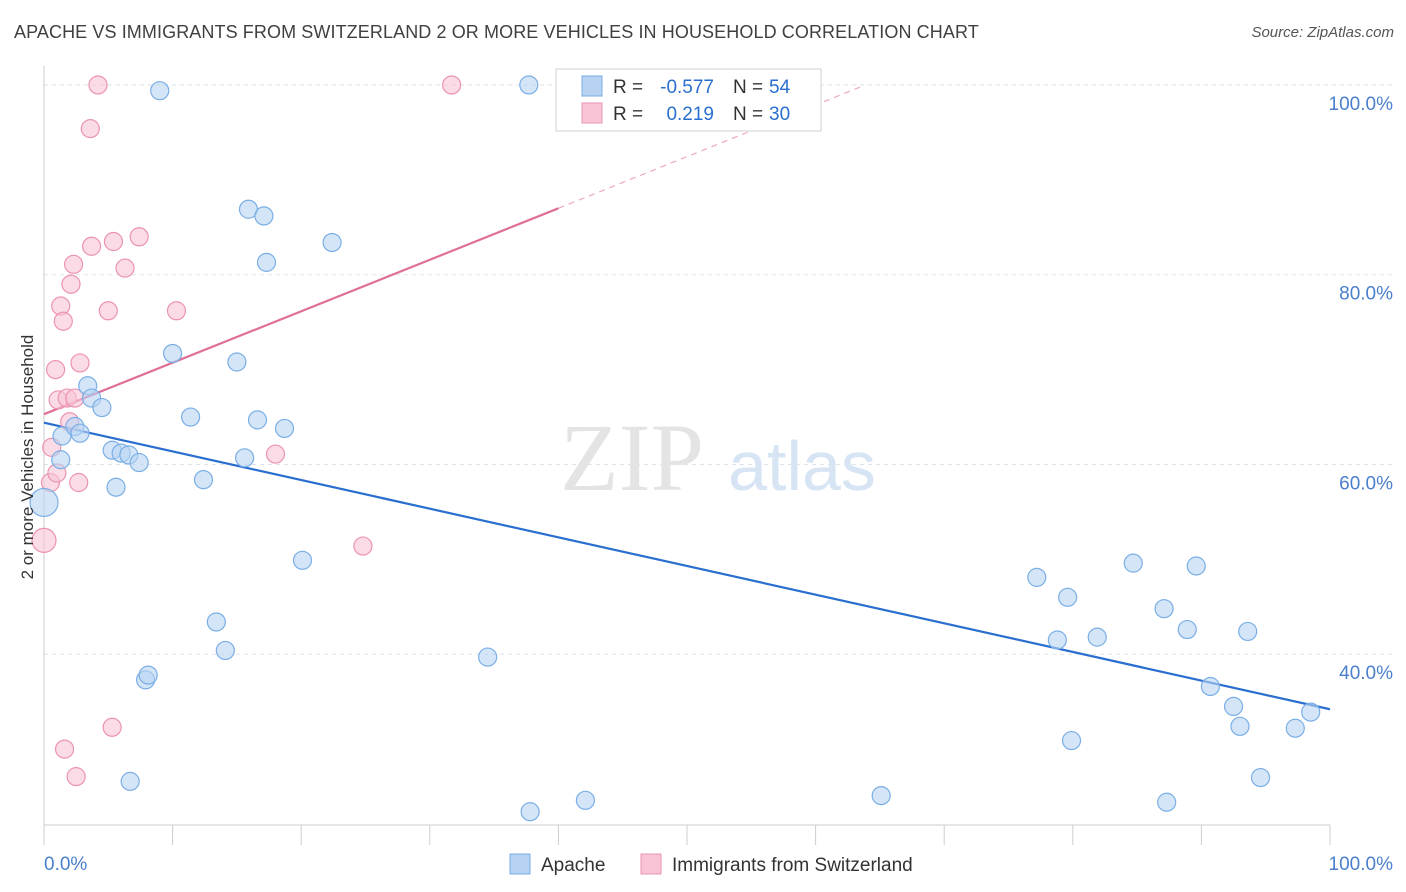  Describe the element at coordinates (1361, 864) in the screenshot. I see `x-tick-label: 100.0%` at that location.